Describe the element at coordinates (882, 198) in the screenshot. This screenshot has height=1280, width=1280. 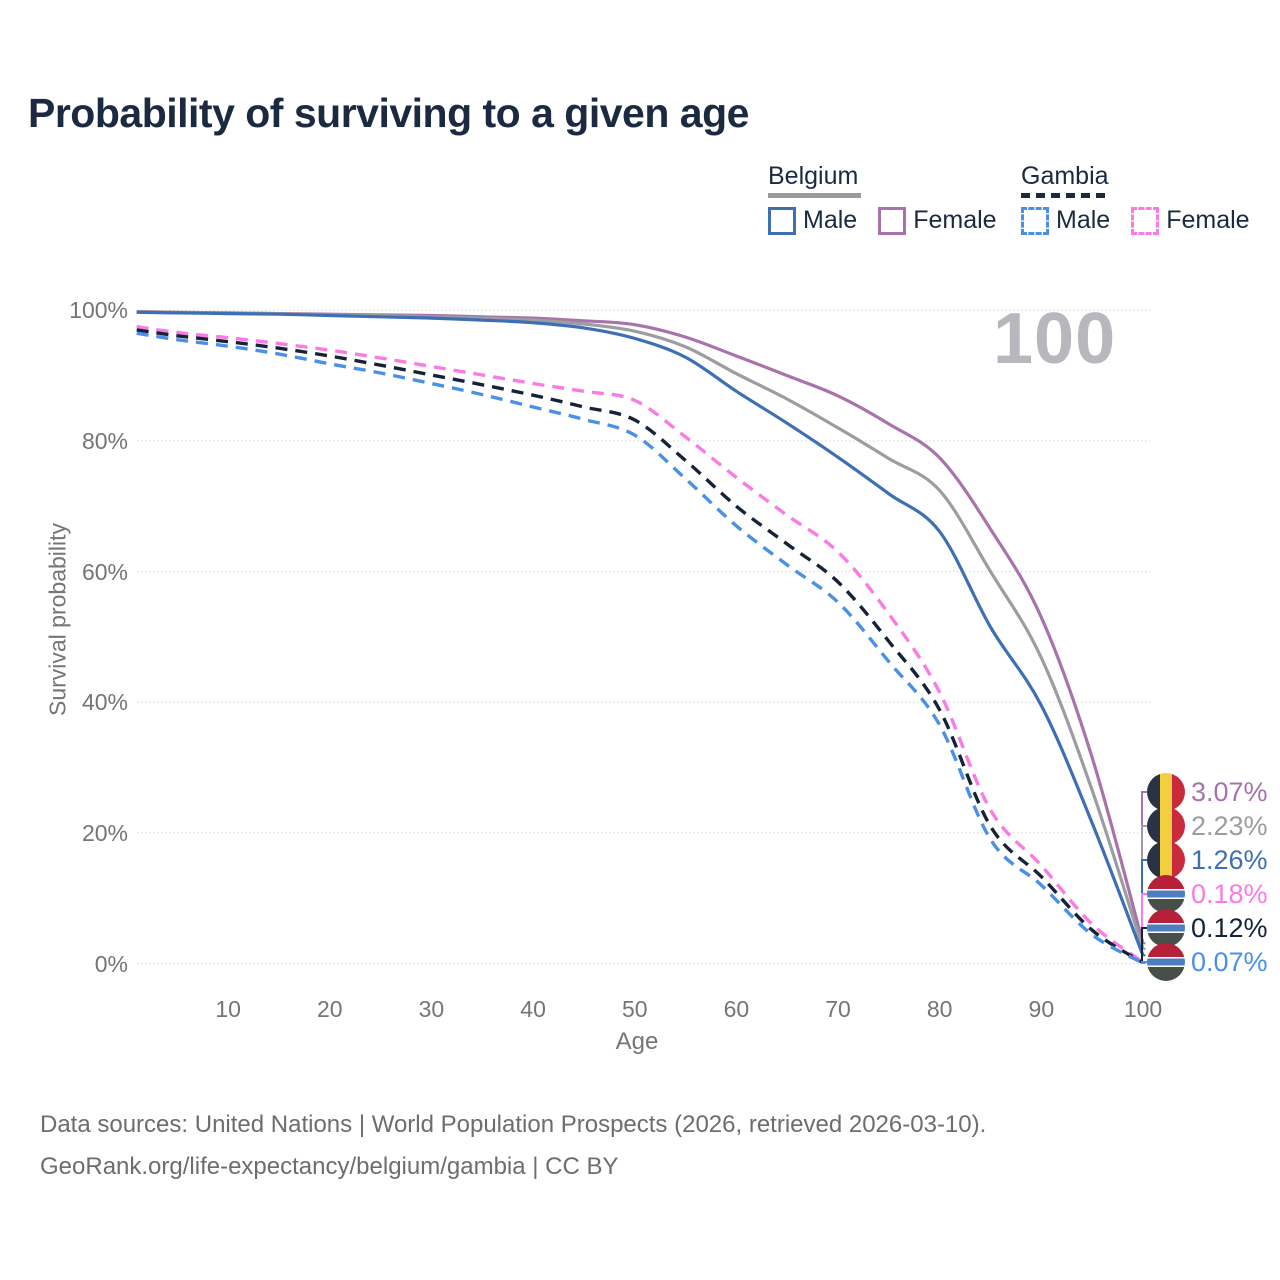
I see `legend-group-belgium: Belgium Male Female` at that location.